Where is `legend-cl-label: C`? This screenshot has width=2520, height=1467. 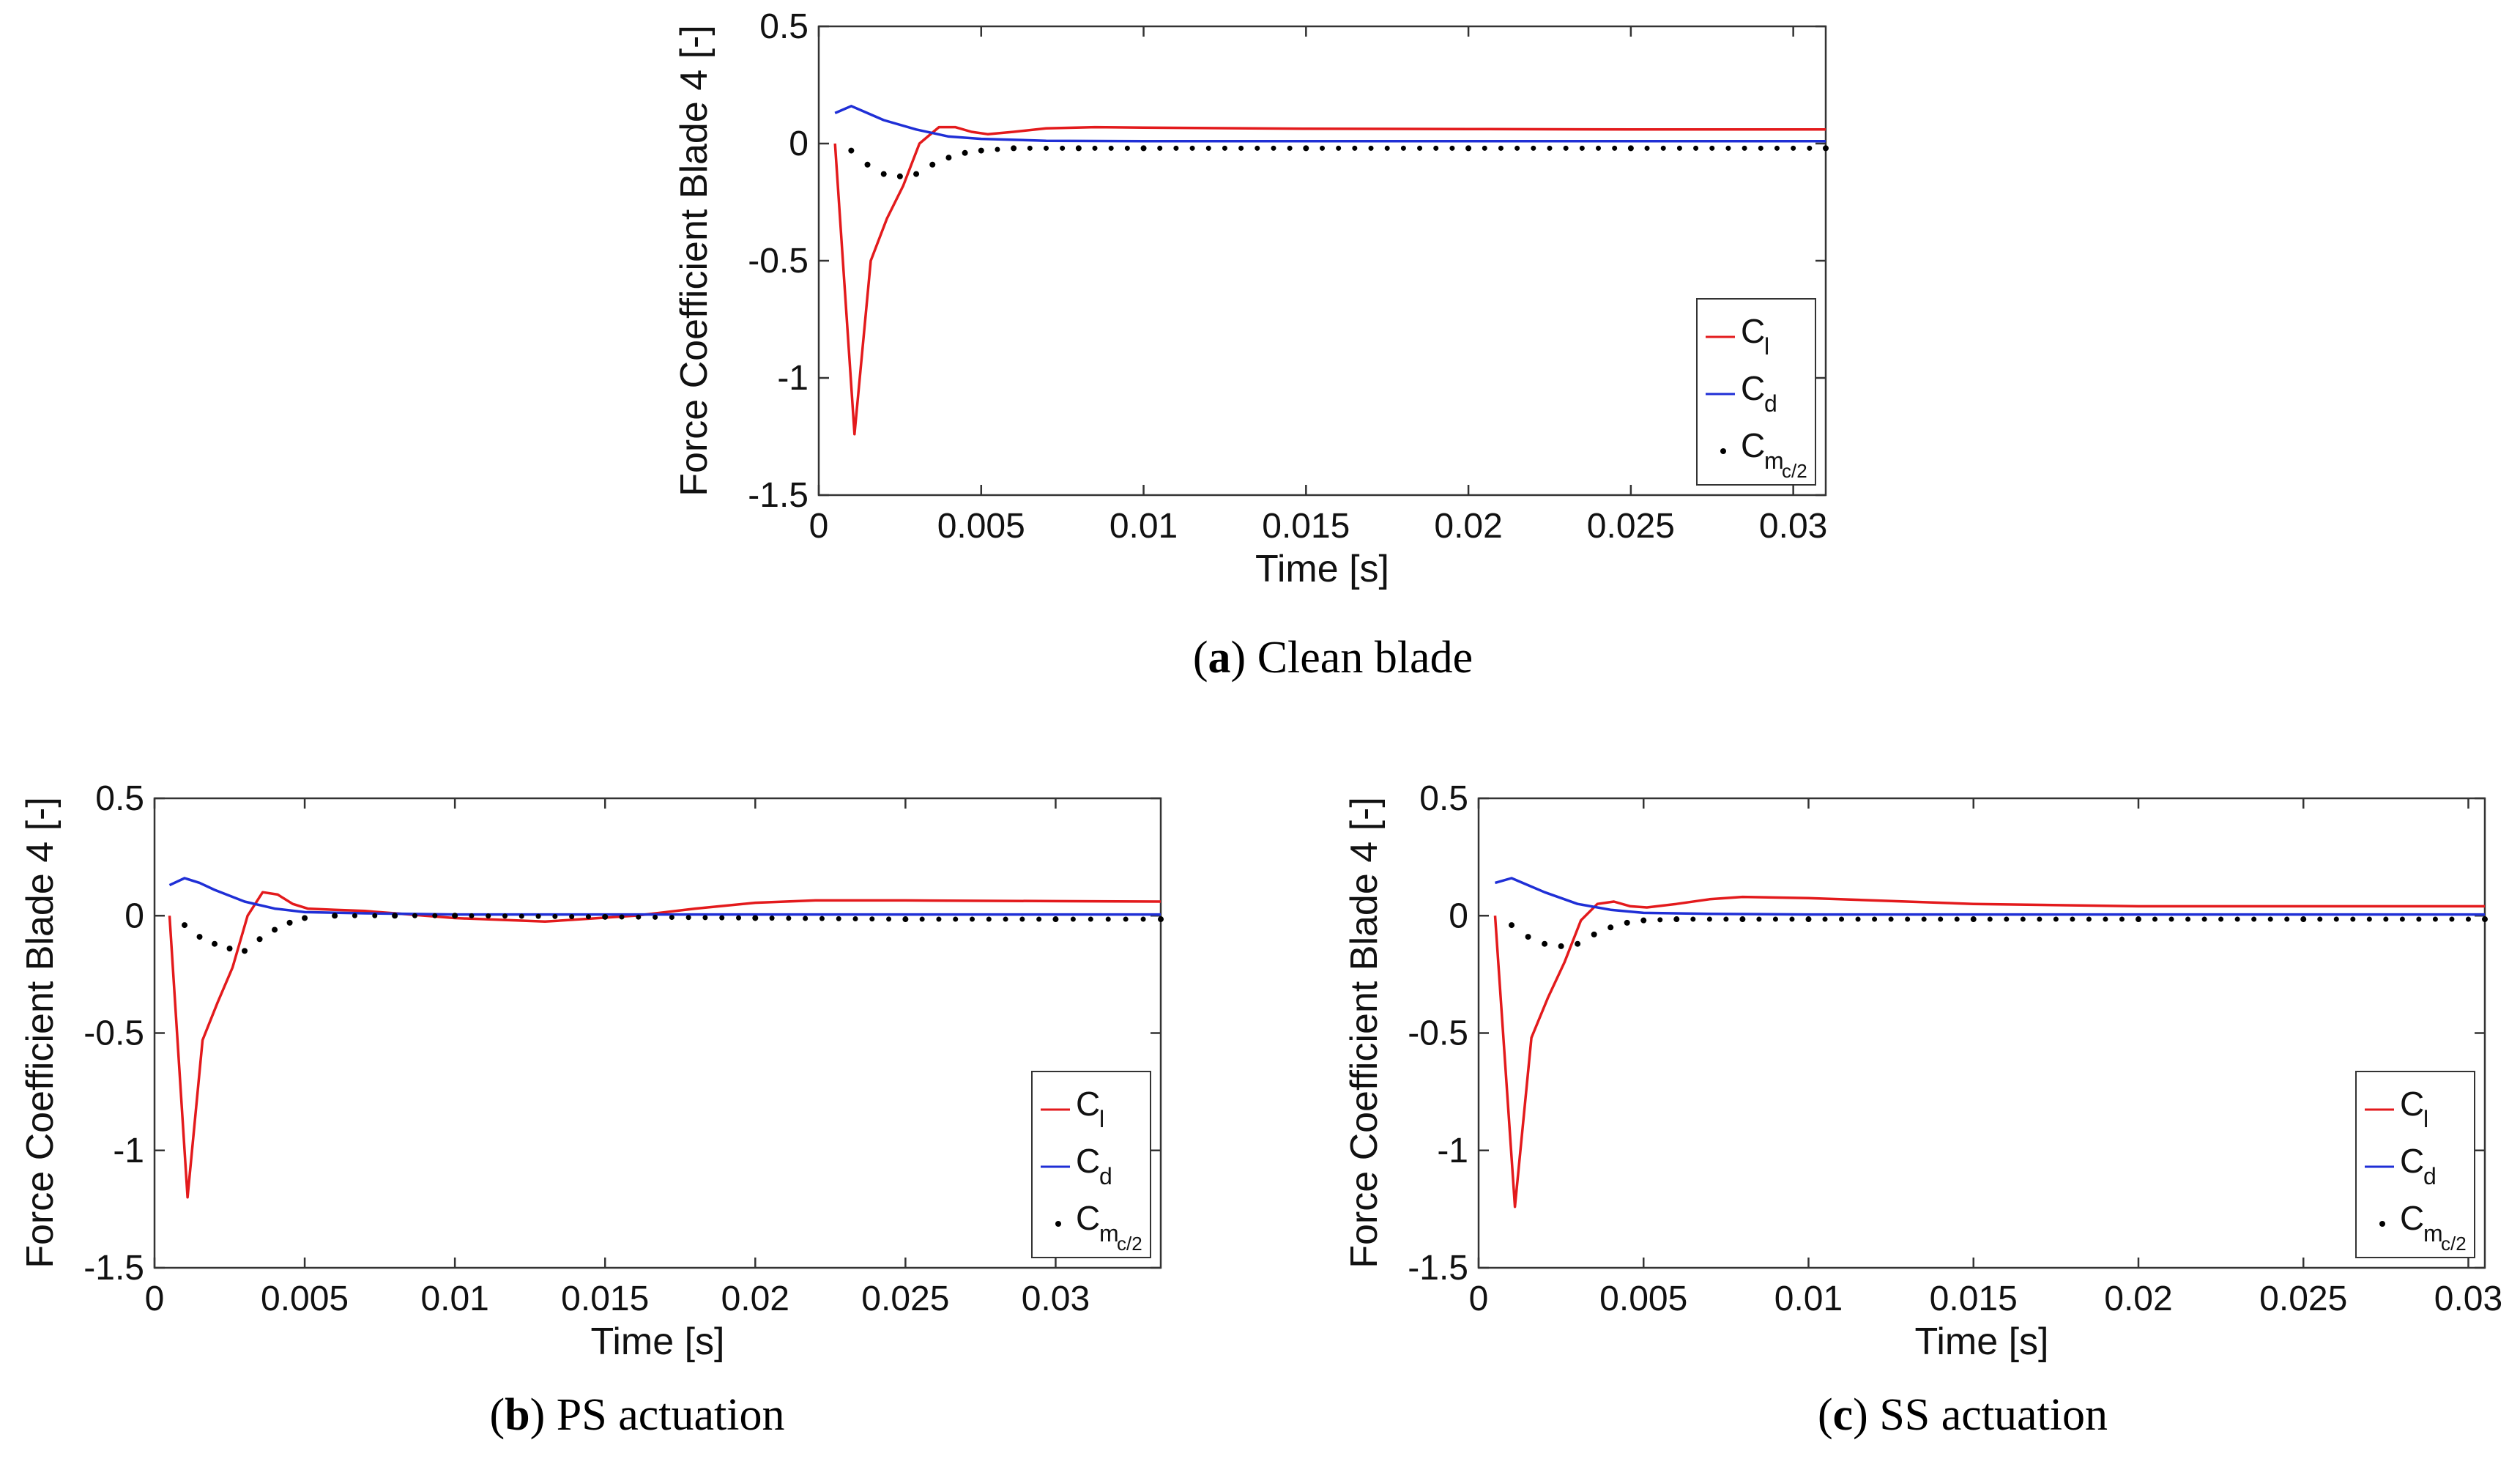 legend-cl-label: C is located at coordinates (2412, 1104).